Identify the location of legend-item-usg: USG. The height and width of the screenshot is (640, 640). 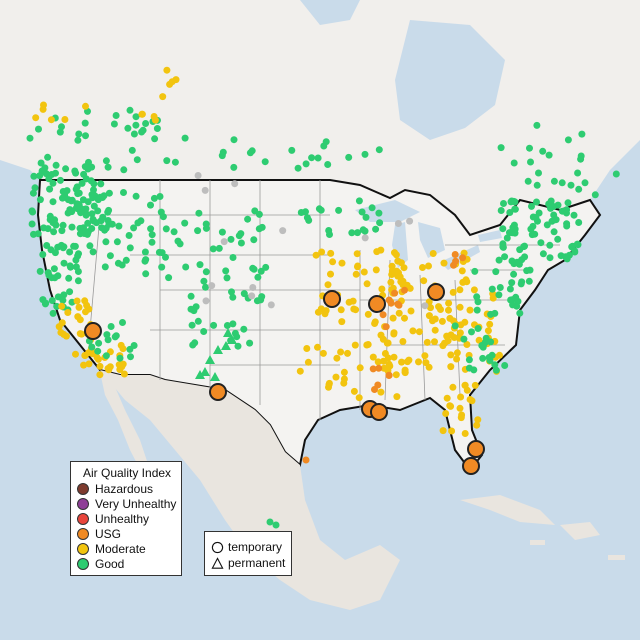
(99, 534).